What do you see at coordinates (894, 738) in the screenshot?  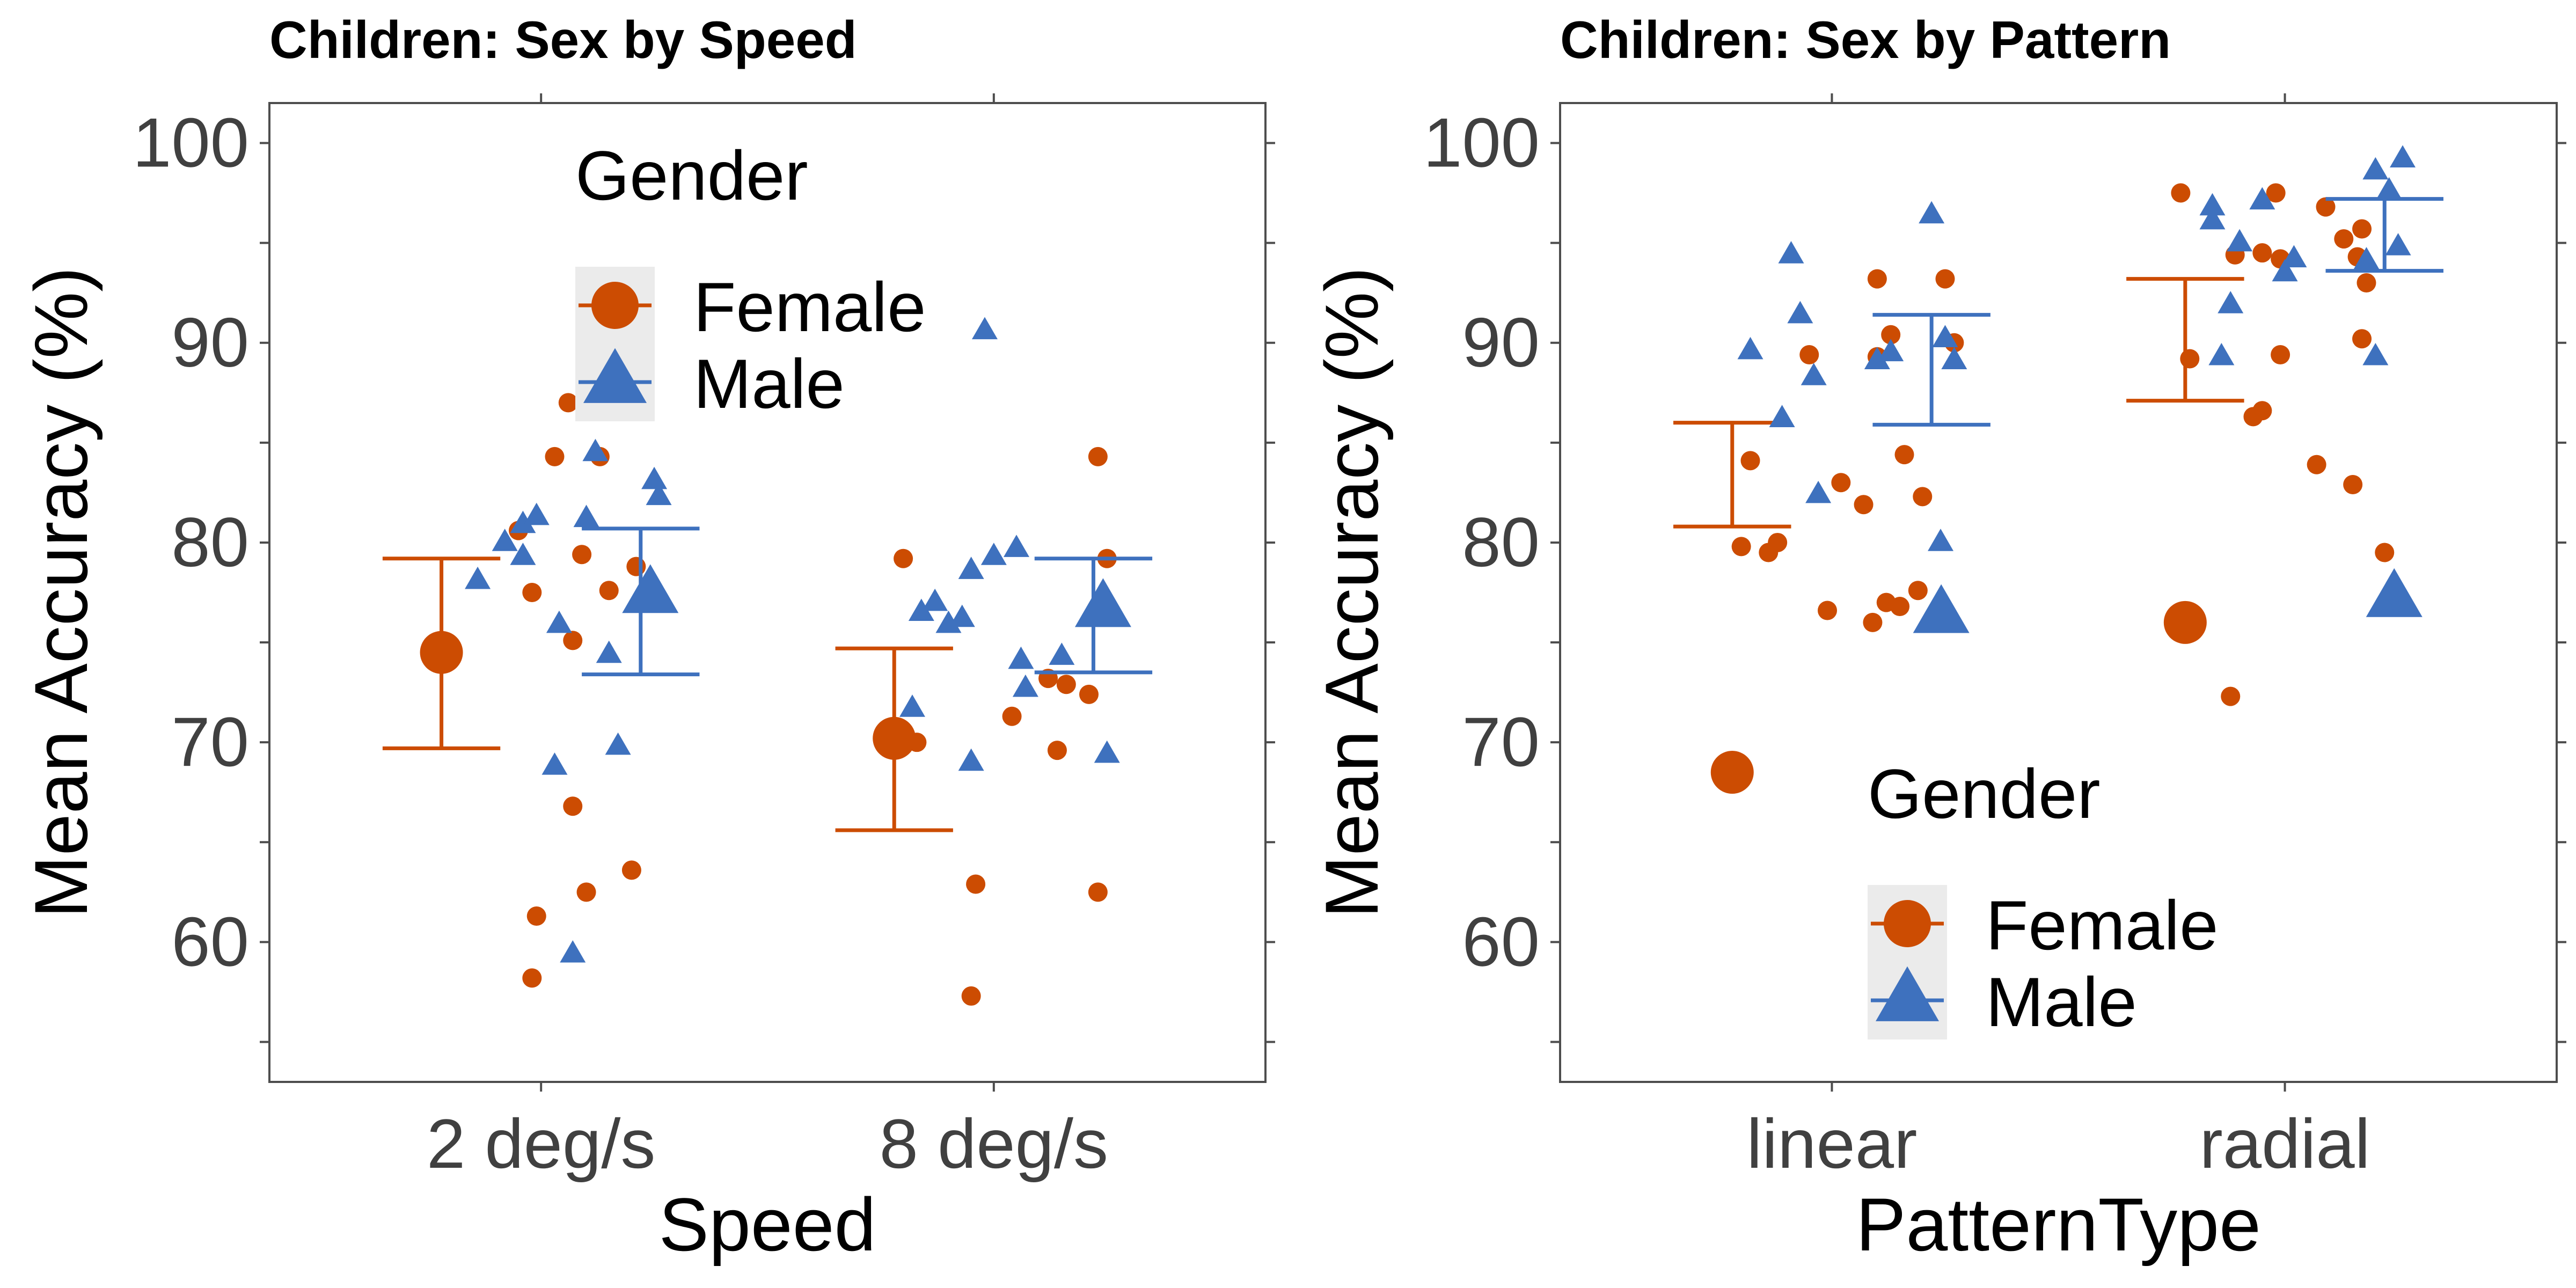 I see `mean-marker-female` at bounding box center [894, 738].